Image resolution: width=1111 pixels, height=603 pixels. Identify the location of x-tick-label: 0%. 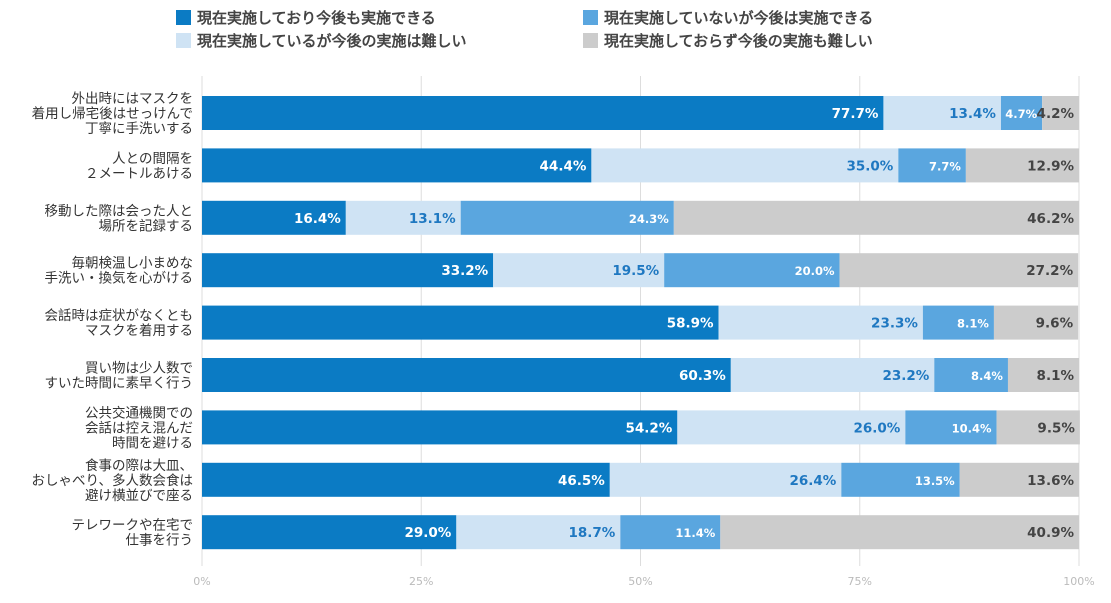
(201, 581).